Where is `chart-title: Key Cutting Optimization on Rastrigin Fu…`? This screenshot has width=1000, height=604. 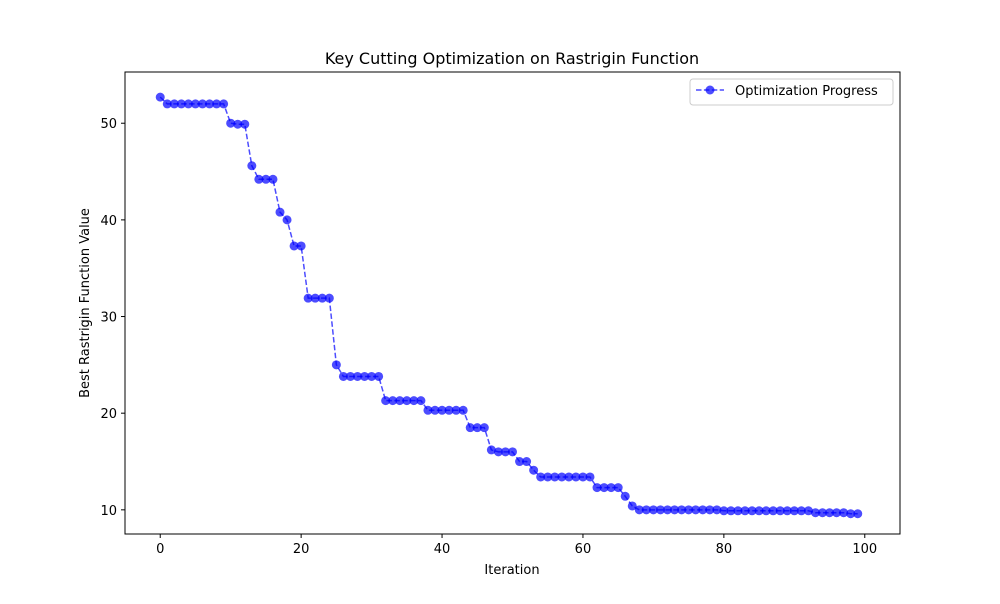
chart-title: Key Cutting Optimization on Rastrigin Fu… is located at coordinates (512, 58).